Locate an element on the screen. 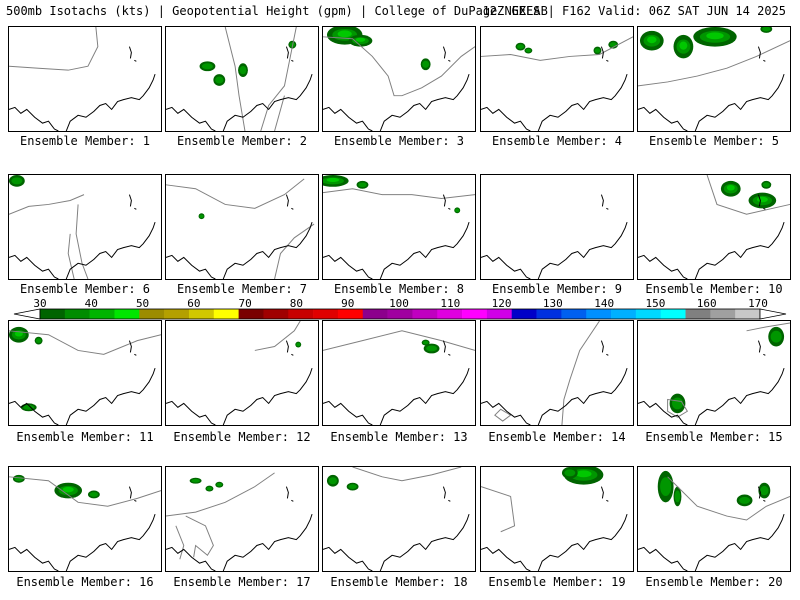  member-caption: Ensemble Member: 16 is located at coordinates (85, 582).